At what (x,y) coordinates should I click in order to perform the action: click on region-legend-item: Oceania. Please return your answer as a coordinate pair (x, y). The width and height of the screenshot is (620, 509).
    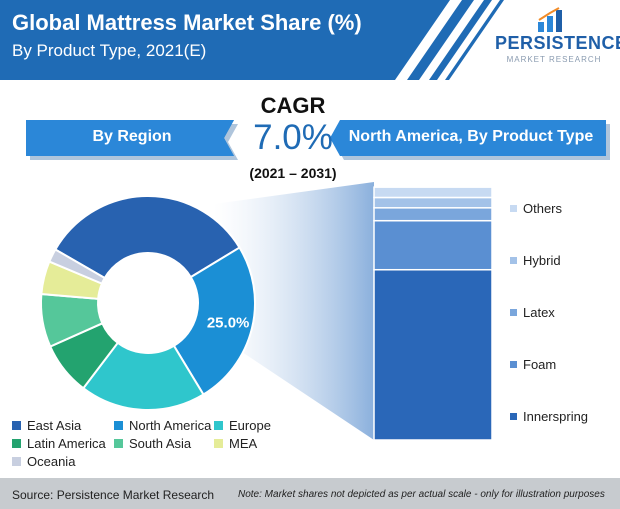
    Looking at the image, I should click on (43, 461).